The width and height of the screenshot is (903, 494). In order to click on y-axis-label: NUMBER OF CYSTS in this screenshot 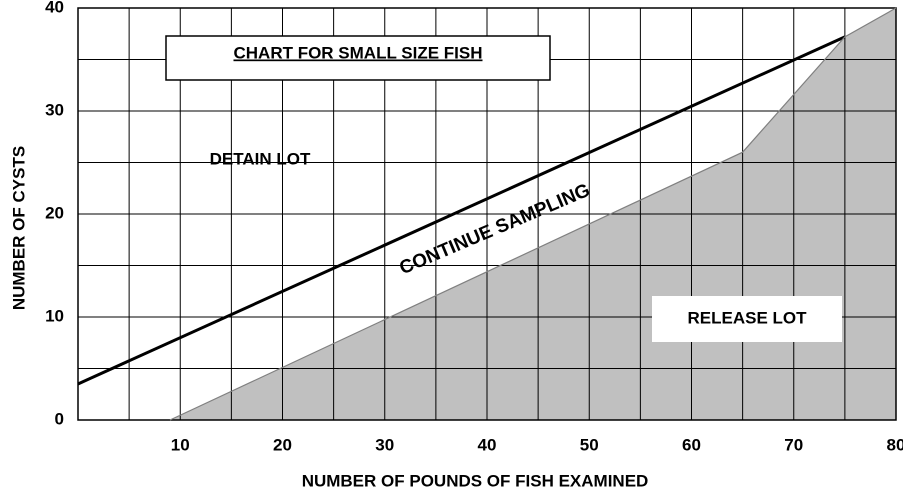, I will do `click(18, 228)`.